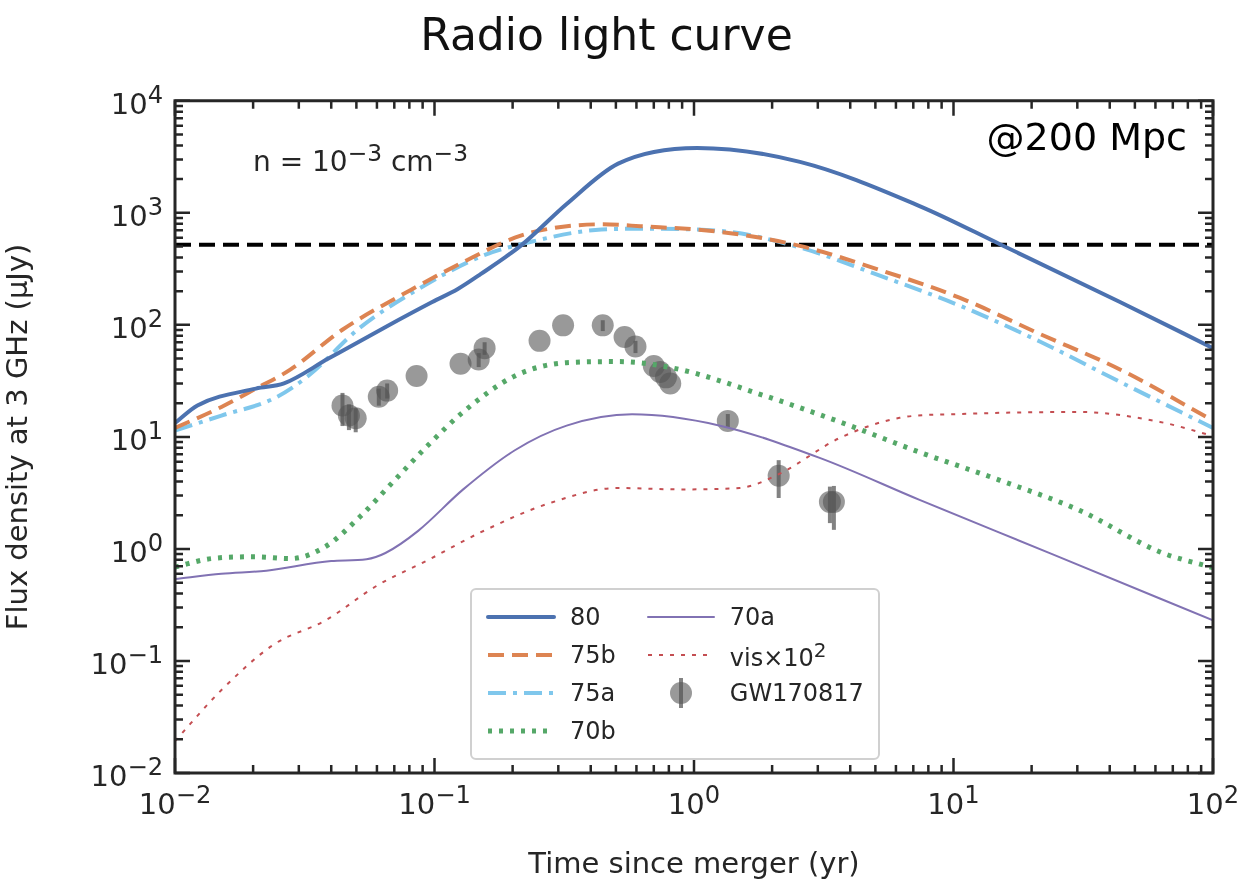 The width and height of the screenshot is (1245, 889). I want to click on legend-label: 70a, so click(752, 617).